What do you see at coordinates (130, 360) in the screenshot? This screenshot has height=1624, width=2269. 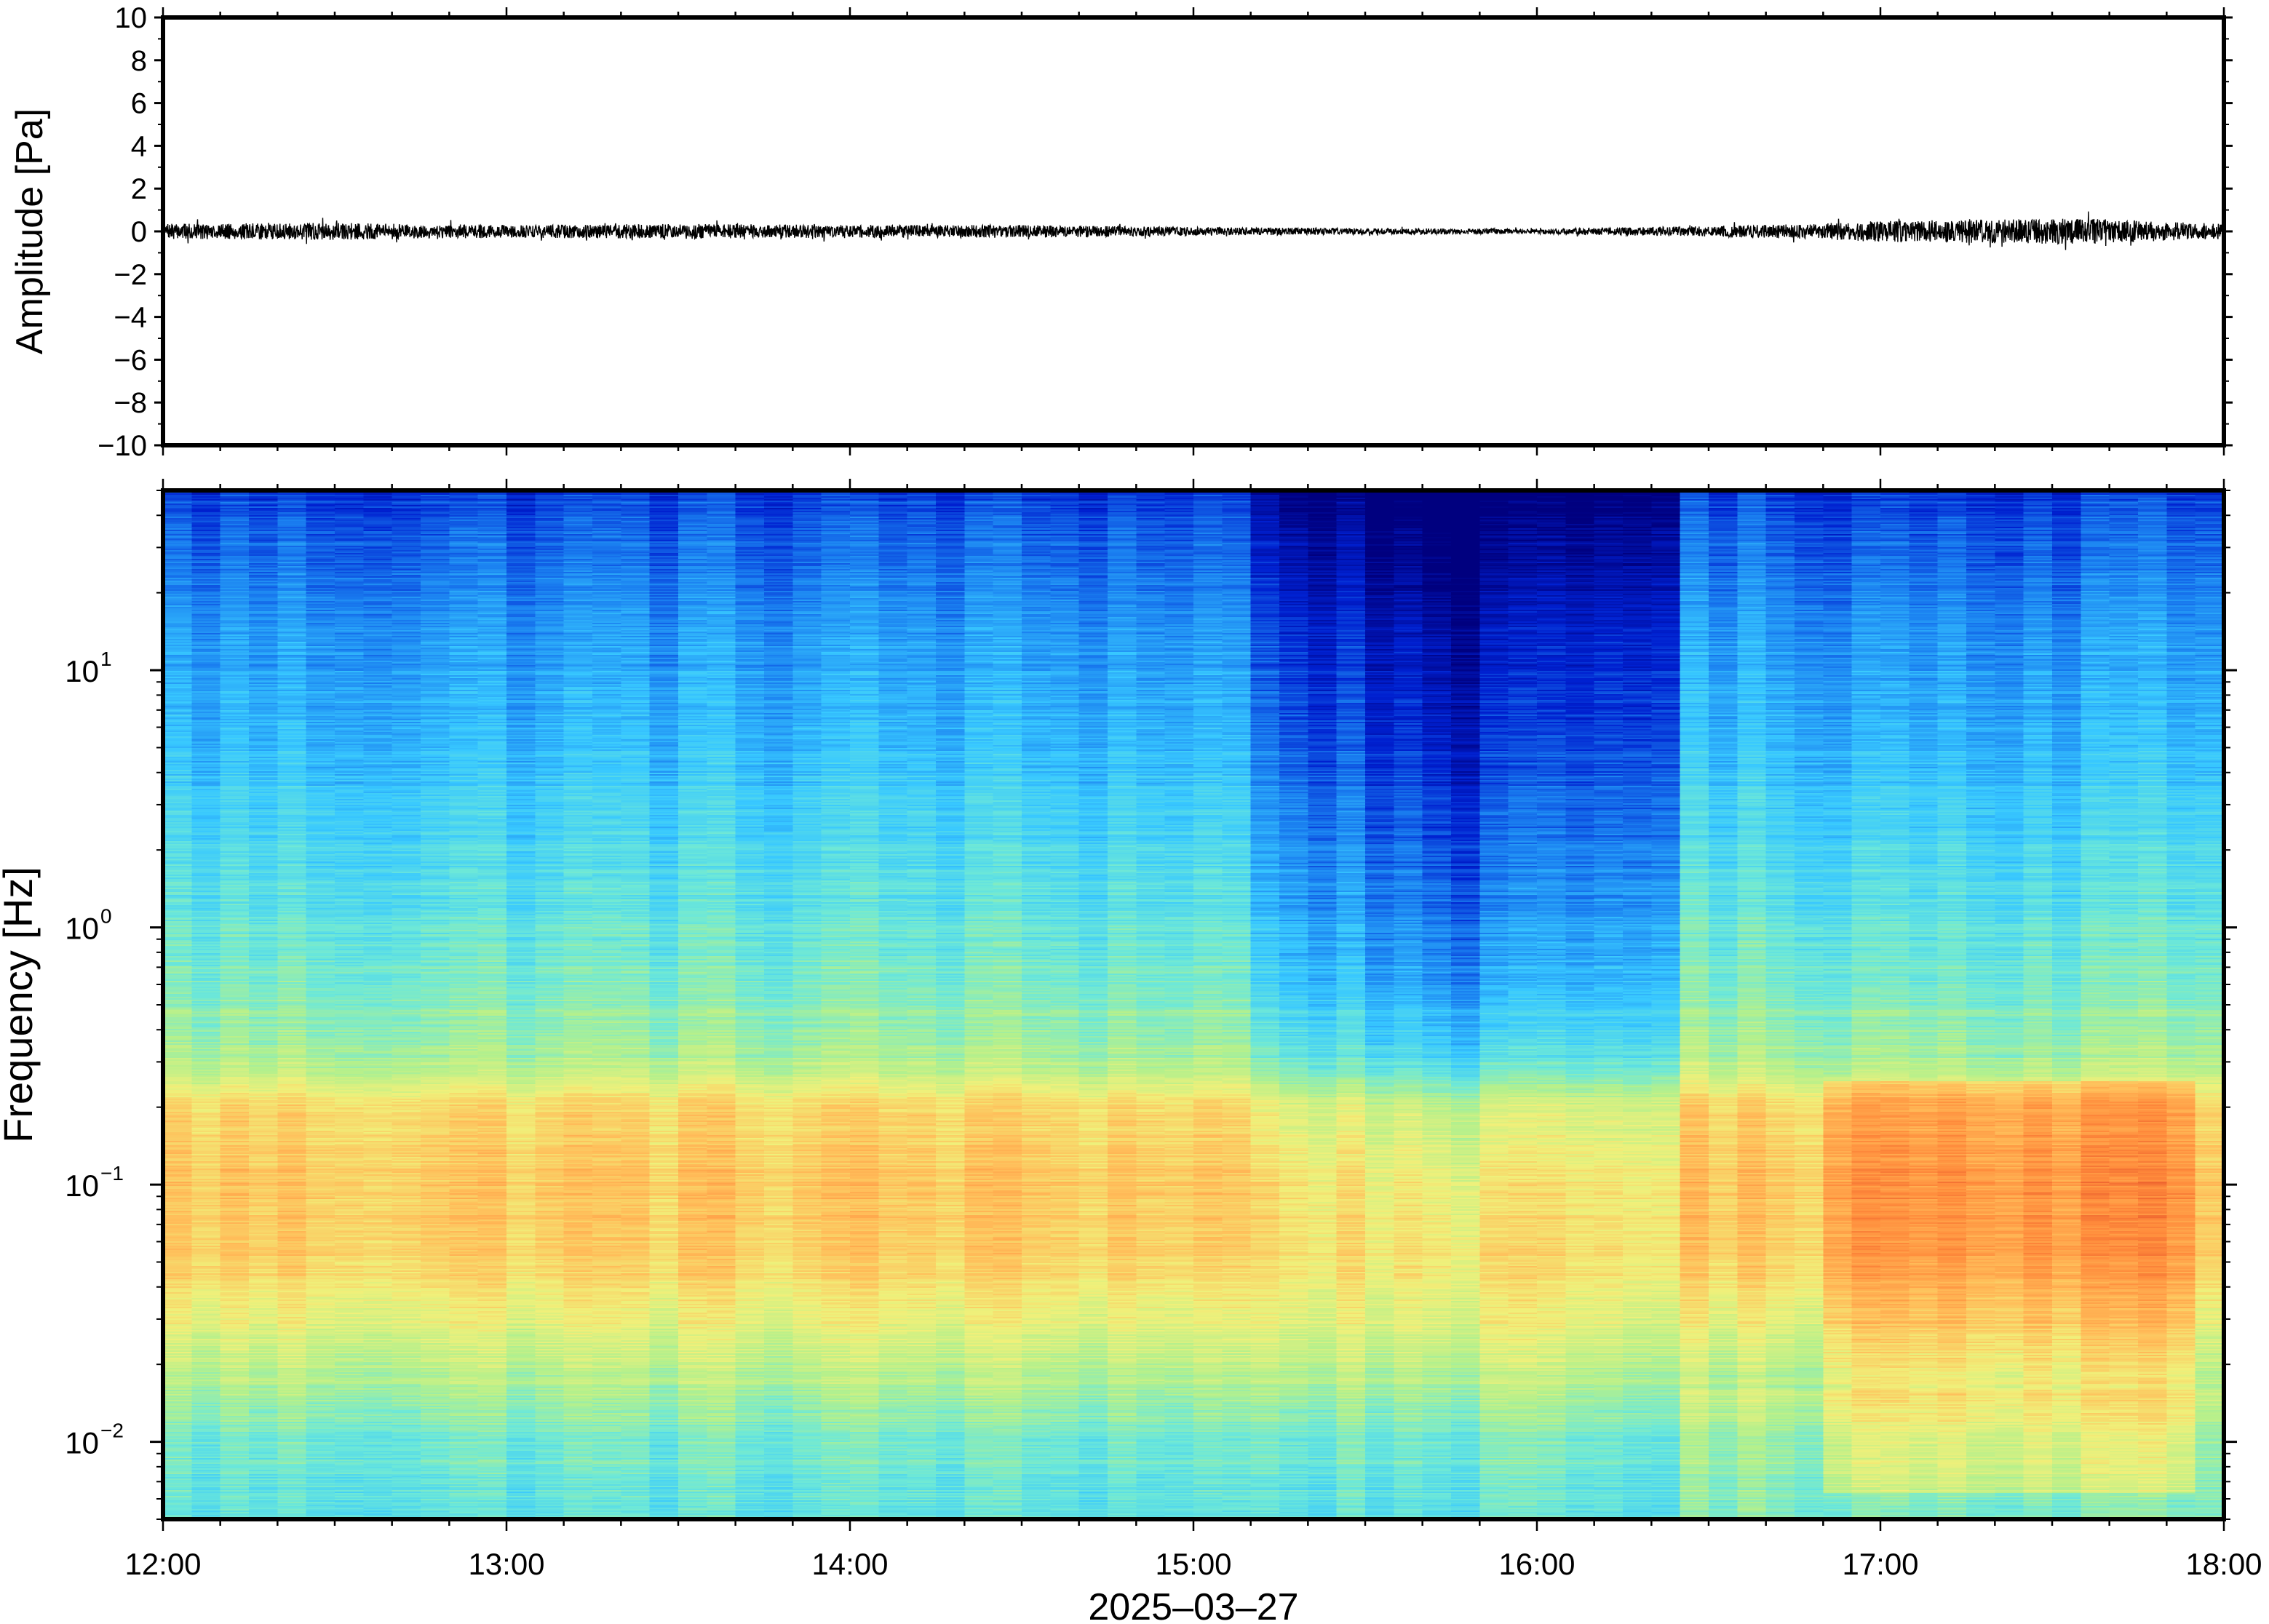 I see `amplitude-y-tick-label: −6` at bounding box center [130, 360].